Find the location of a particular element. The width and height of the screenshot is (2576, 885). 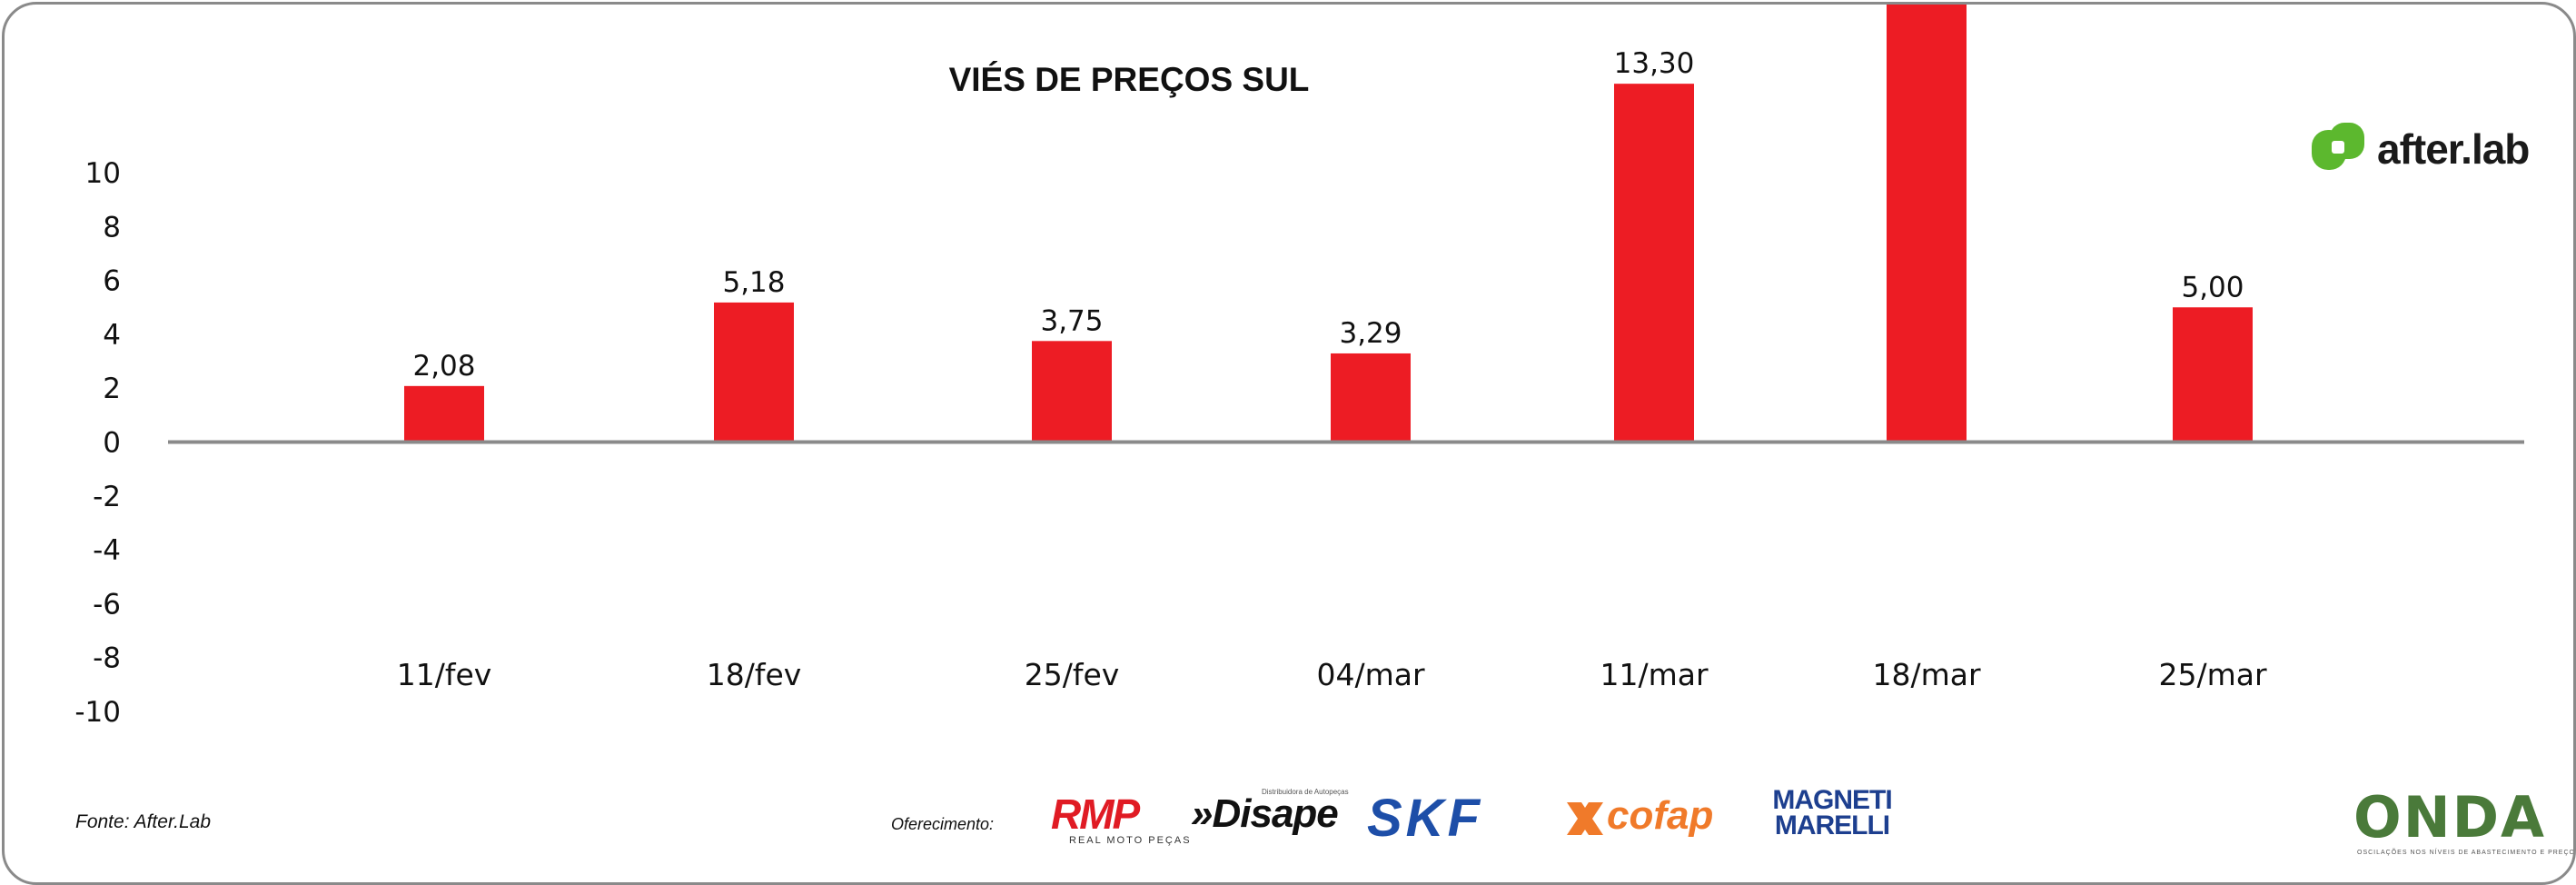

disape-logo: Distribuidora de Autopeças »Disape is located at coordinates (1272, 819).